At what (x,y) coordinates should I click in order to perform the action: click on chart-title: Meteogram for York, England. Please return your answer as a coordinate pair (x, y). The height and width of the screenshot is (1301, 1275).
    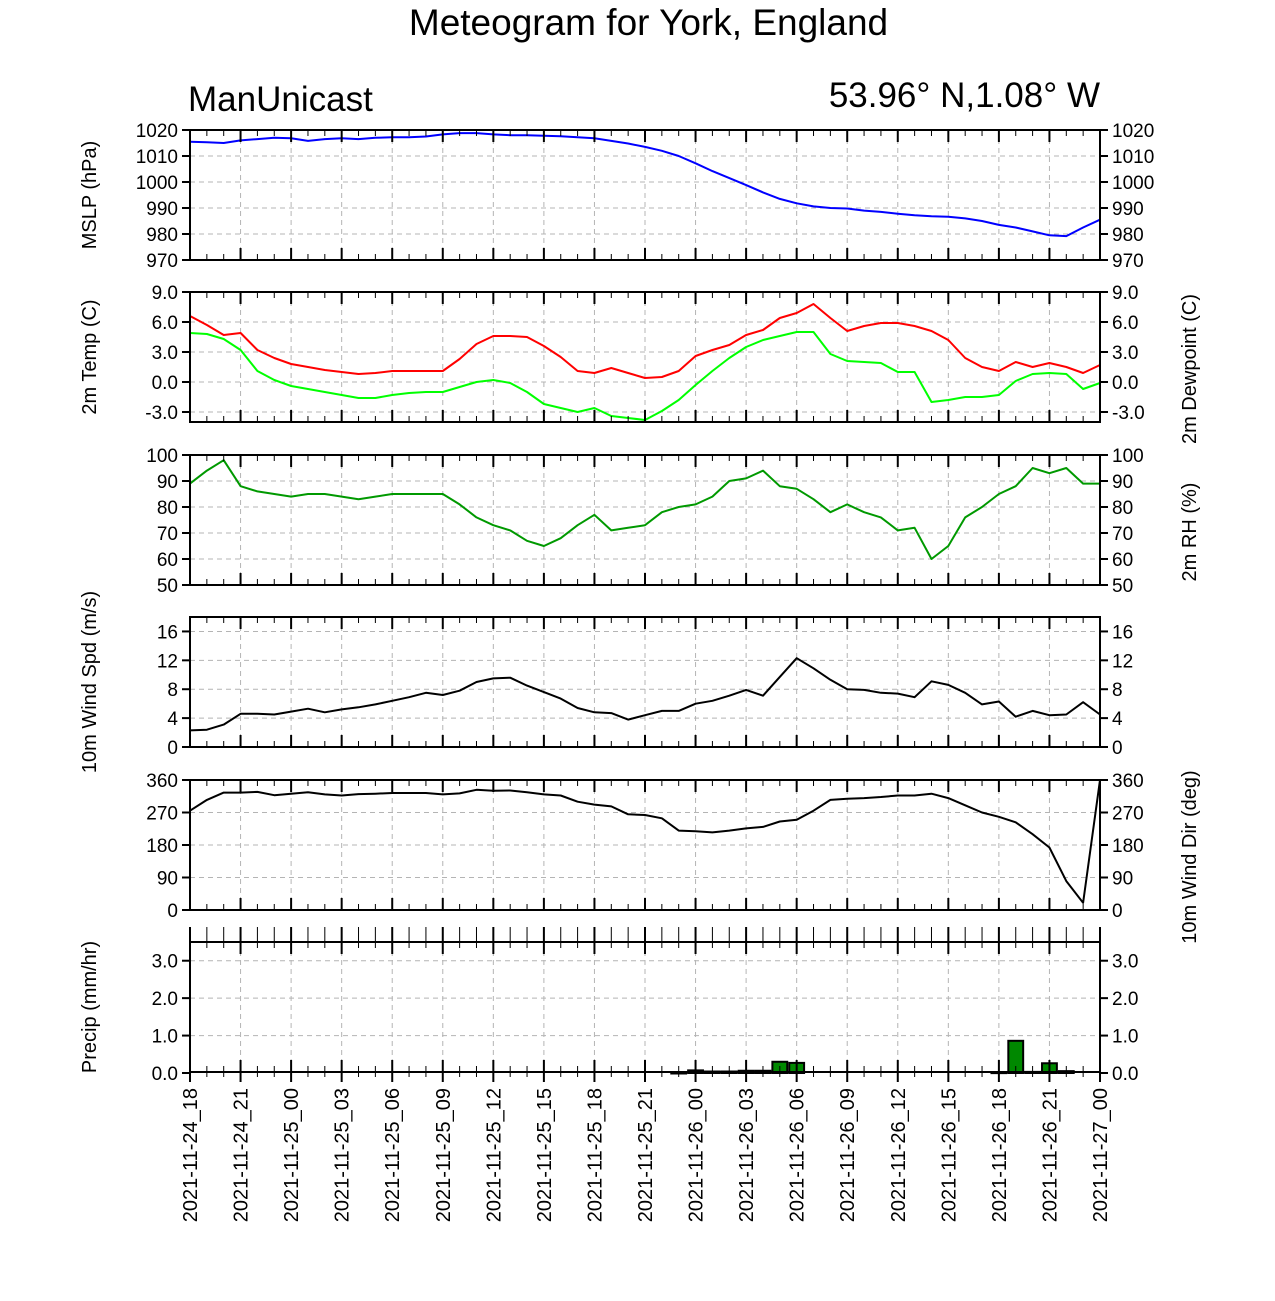
    Looking at the image, I should click on (648, 22).